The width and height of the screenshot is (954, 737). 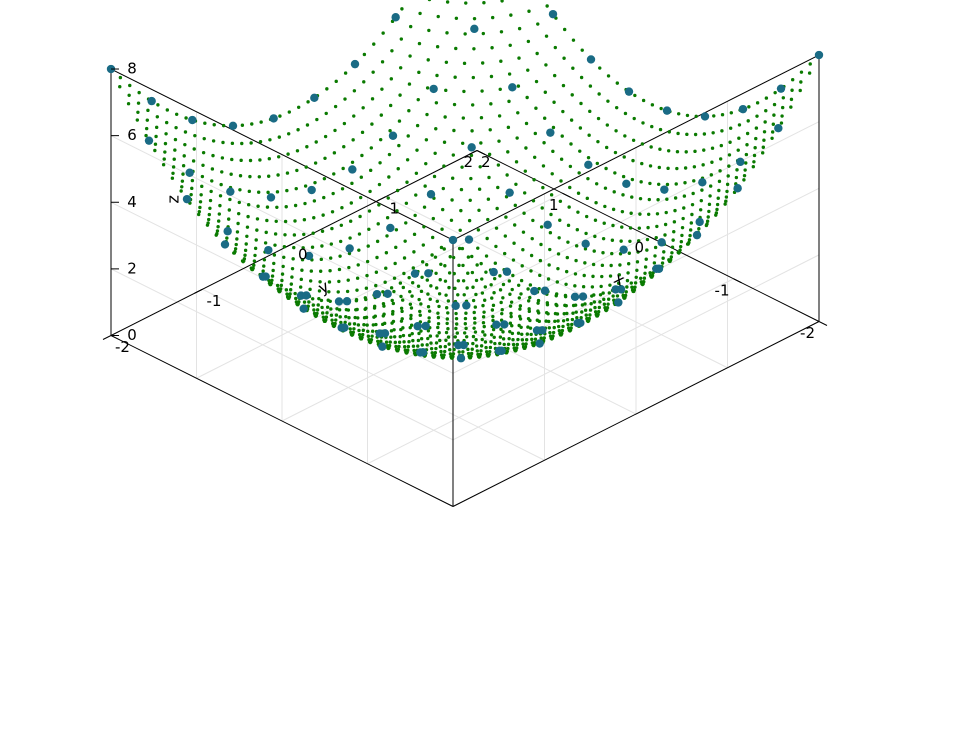 I want to click on y-tick-mark, so click(x=198, y=291).